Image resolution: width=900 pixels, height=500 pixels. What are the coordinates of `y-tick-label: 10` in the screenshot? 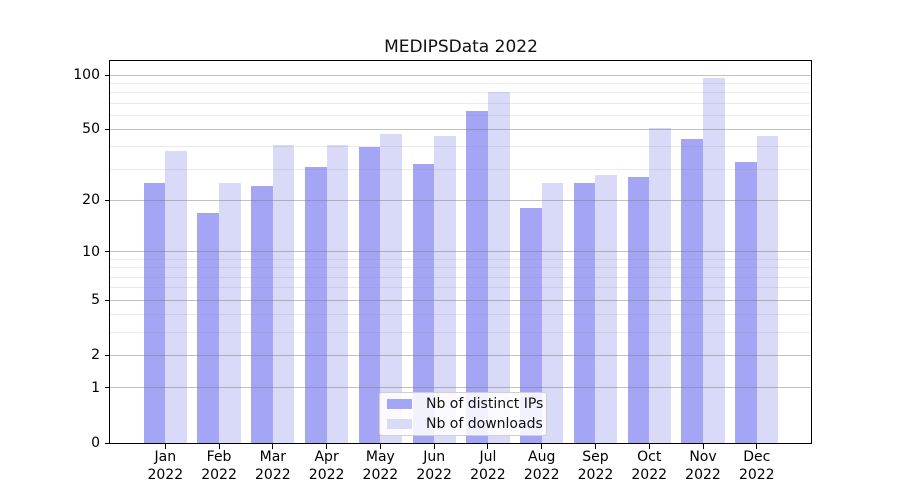 It's located at (91, 251).